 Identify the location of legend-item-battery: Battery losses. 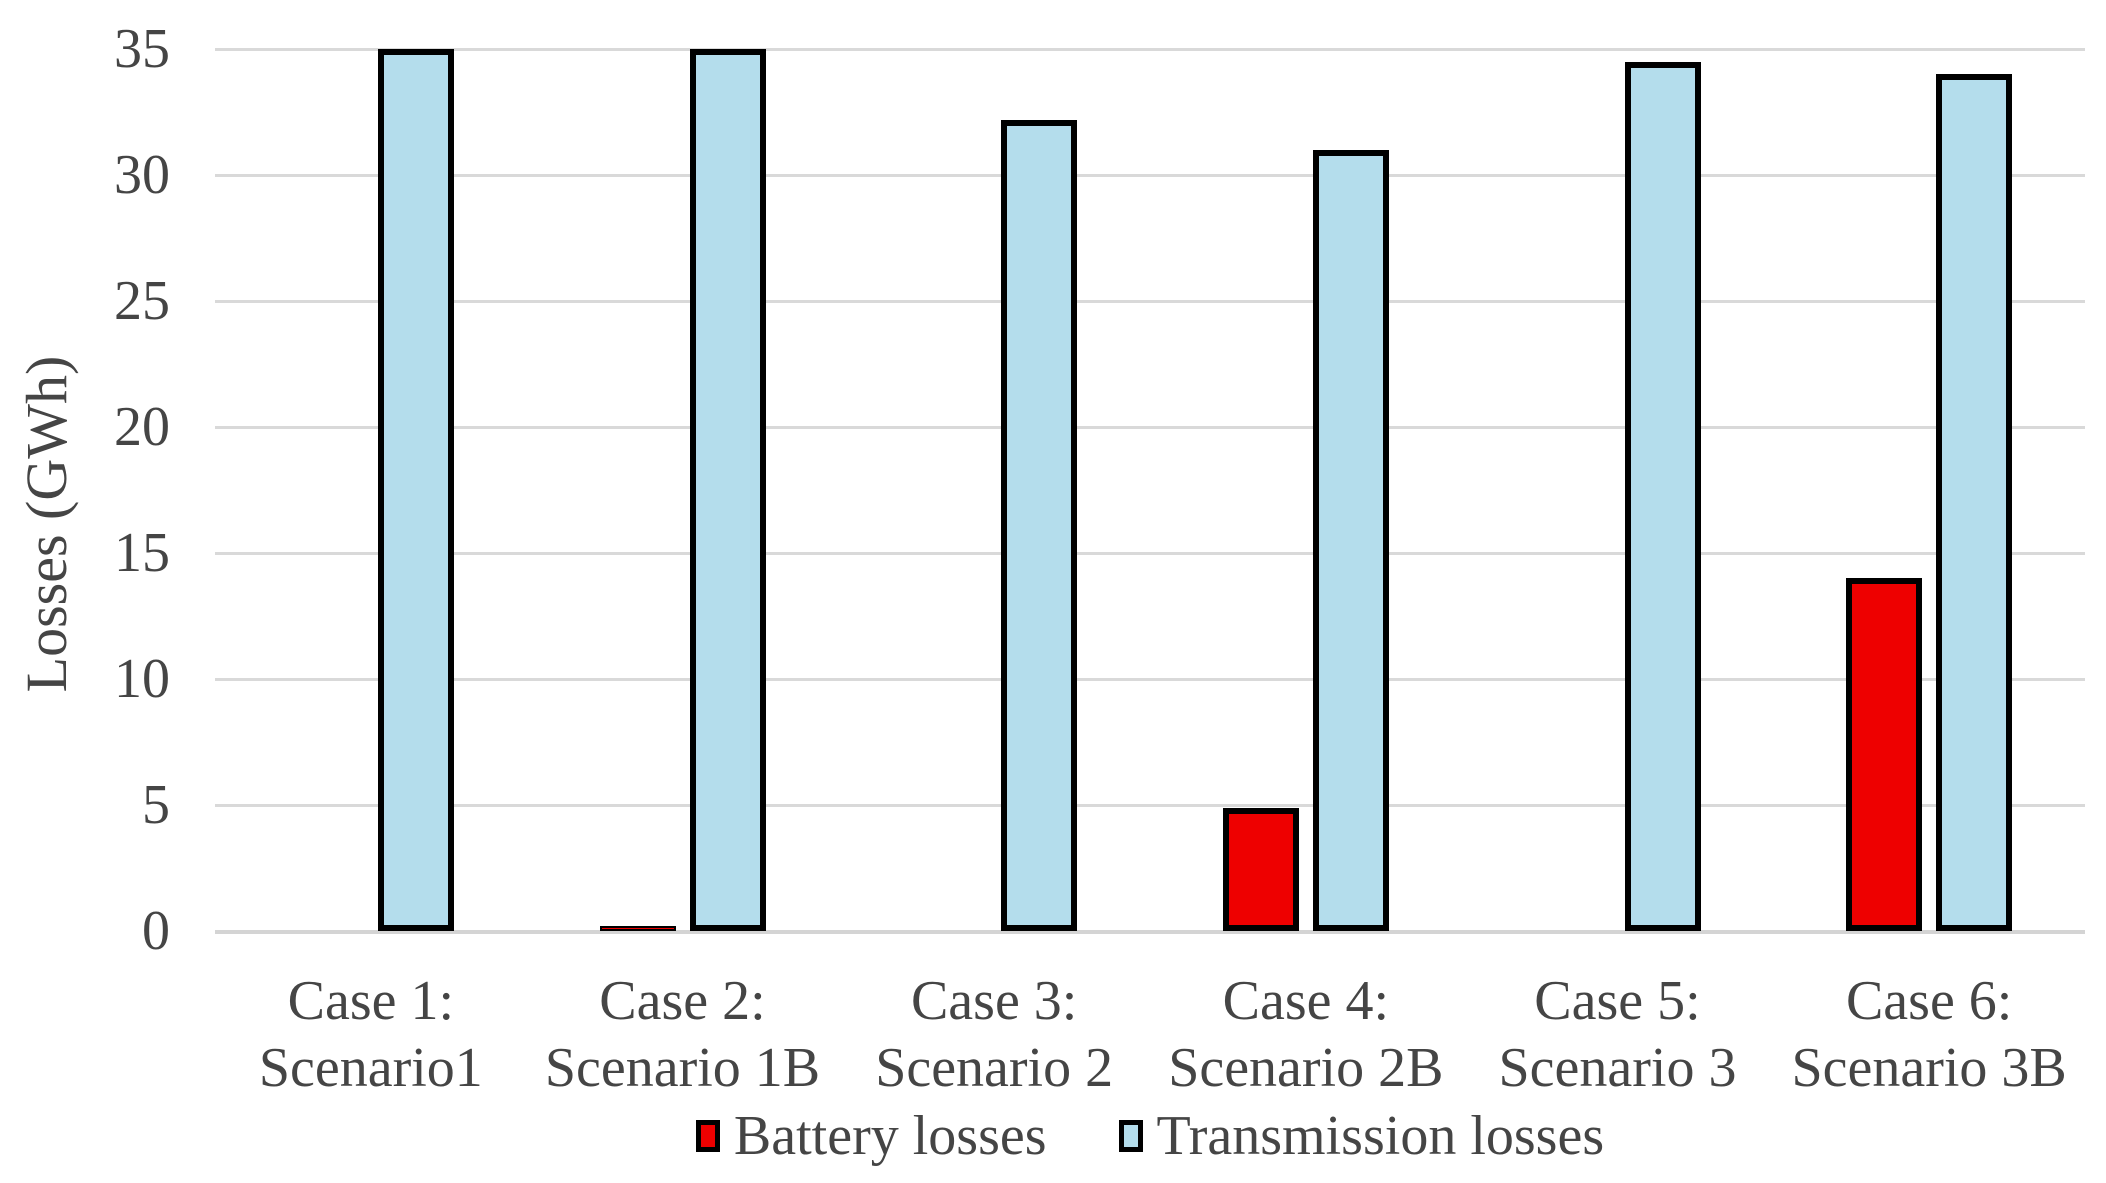
(871, 1136).